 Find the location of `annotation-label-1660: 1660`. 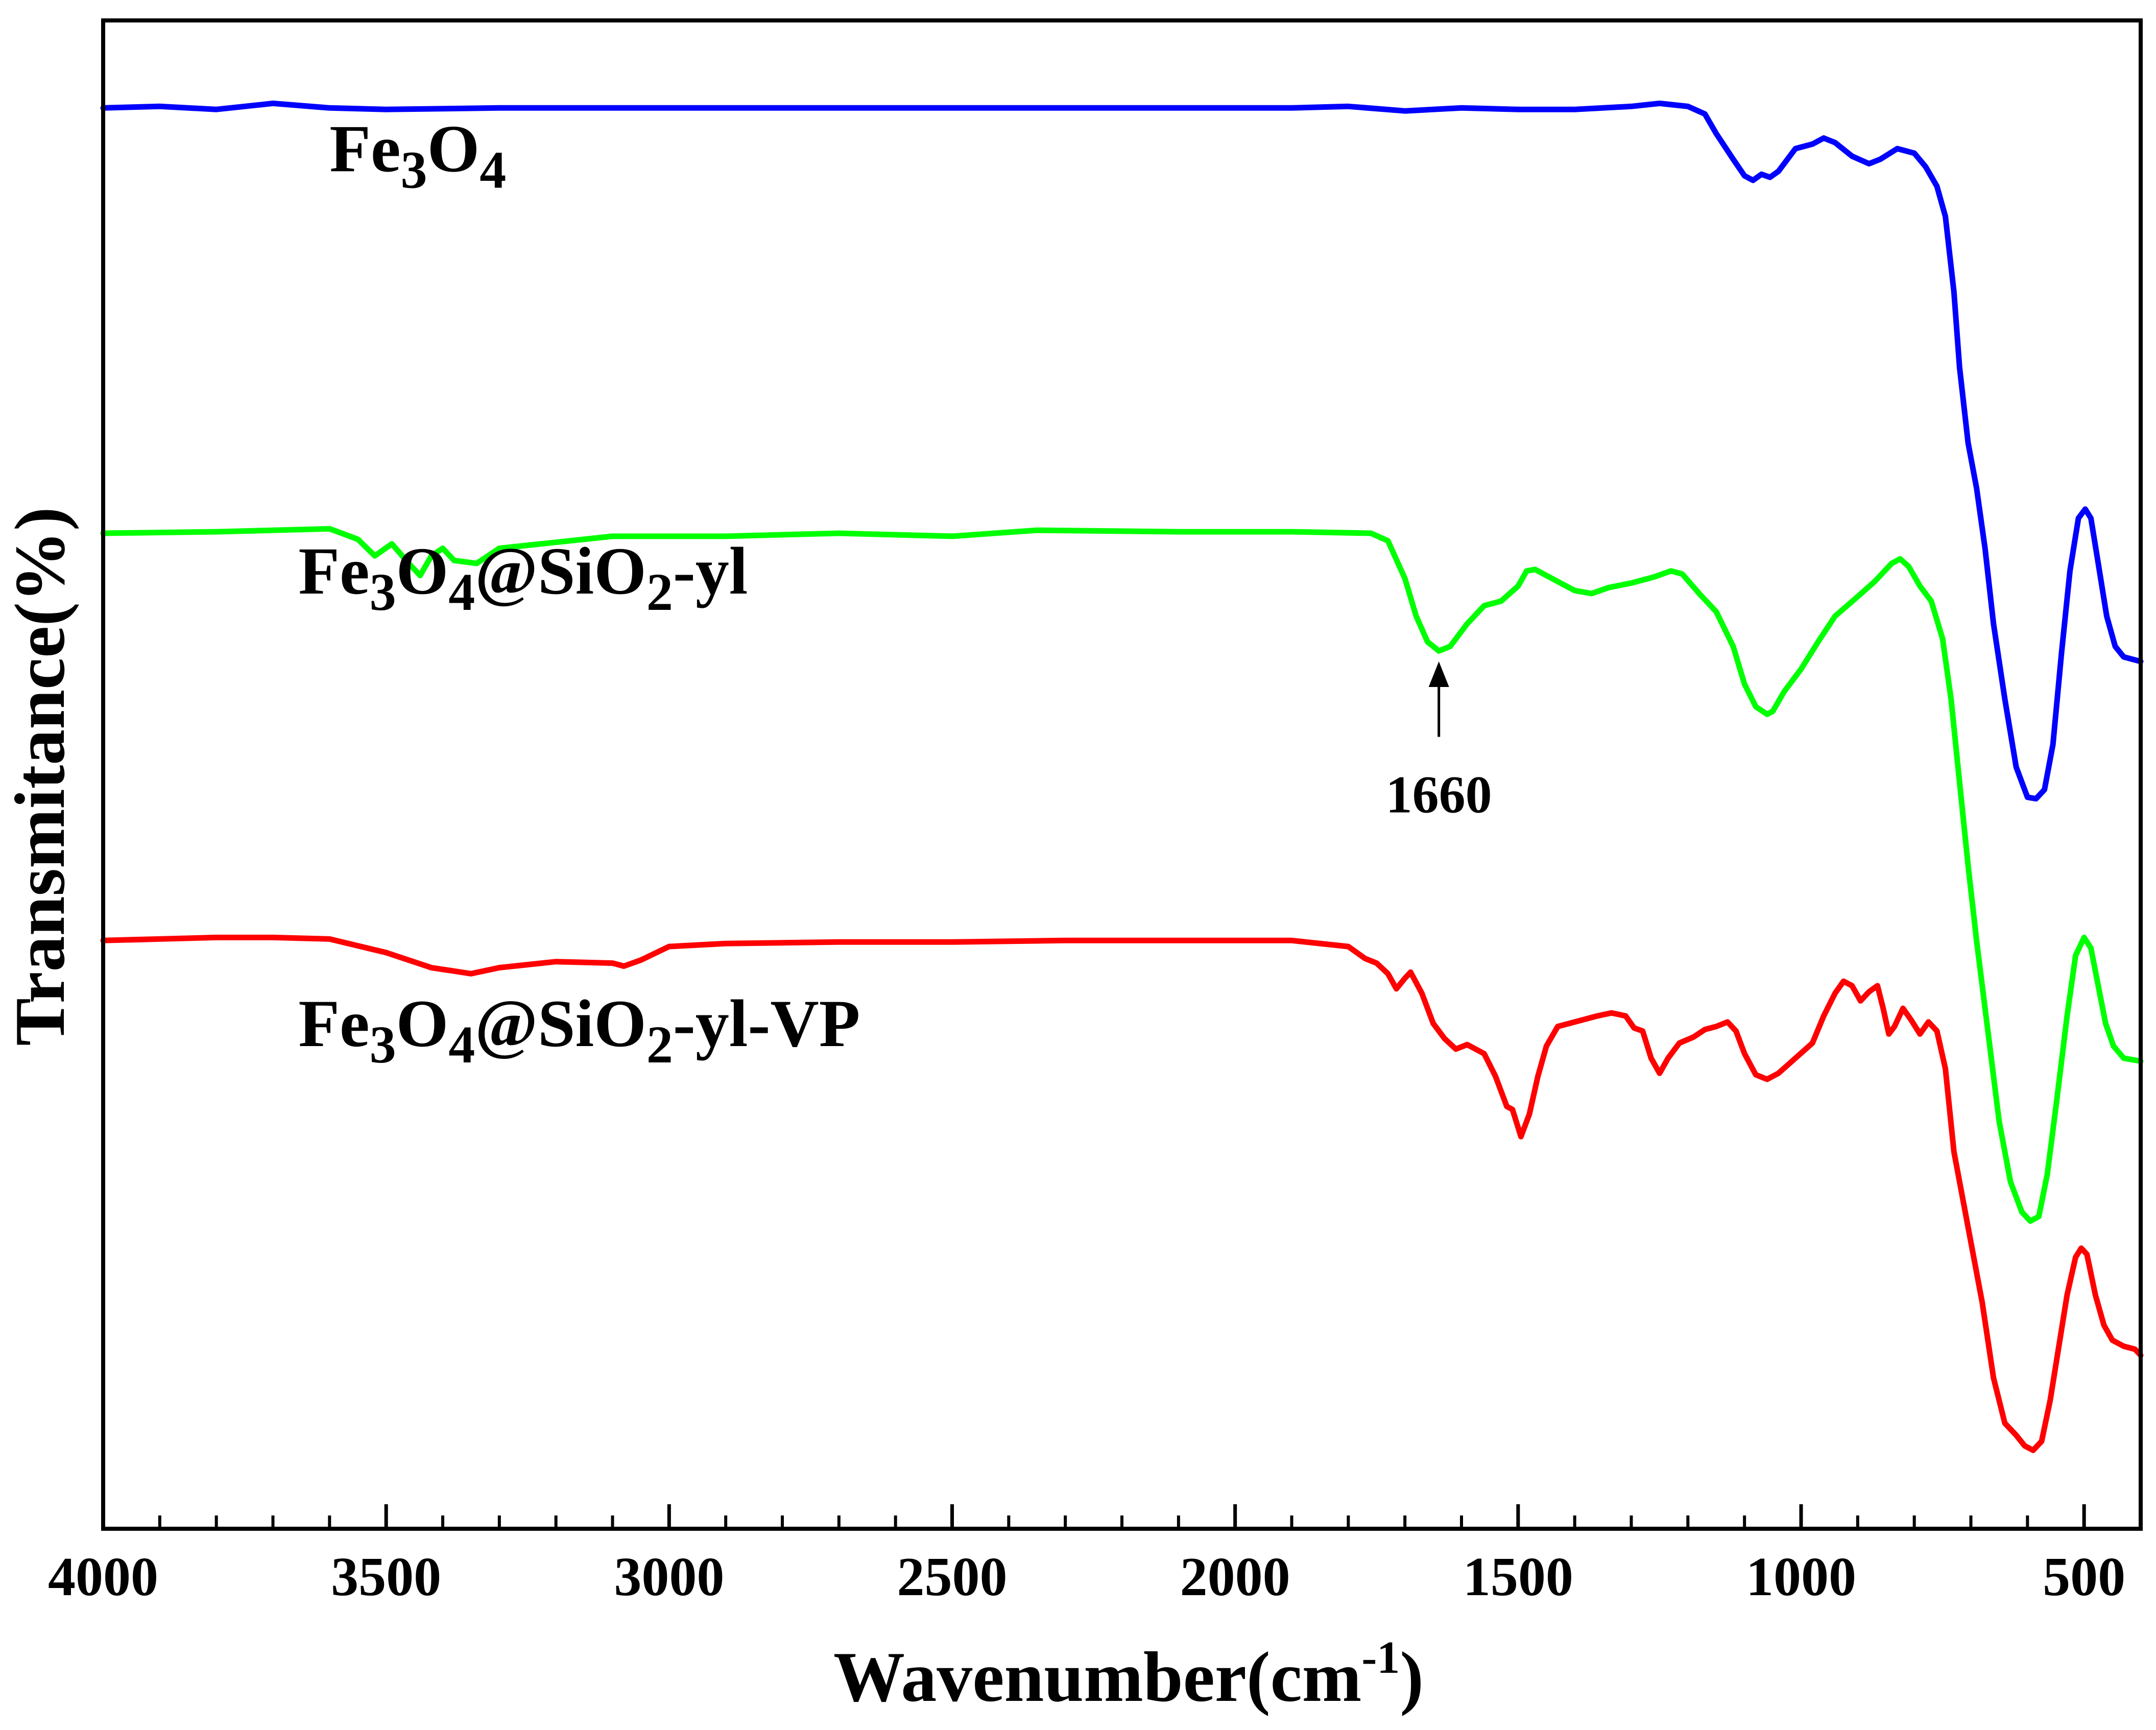

annotation-label-1660: 1660 is located at coordinates (1439, 794).